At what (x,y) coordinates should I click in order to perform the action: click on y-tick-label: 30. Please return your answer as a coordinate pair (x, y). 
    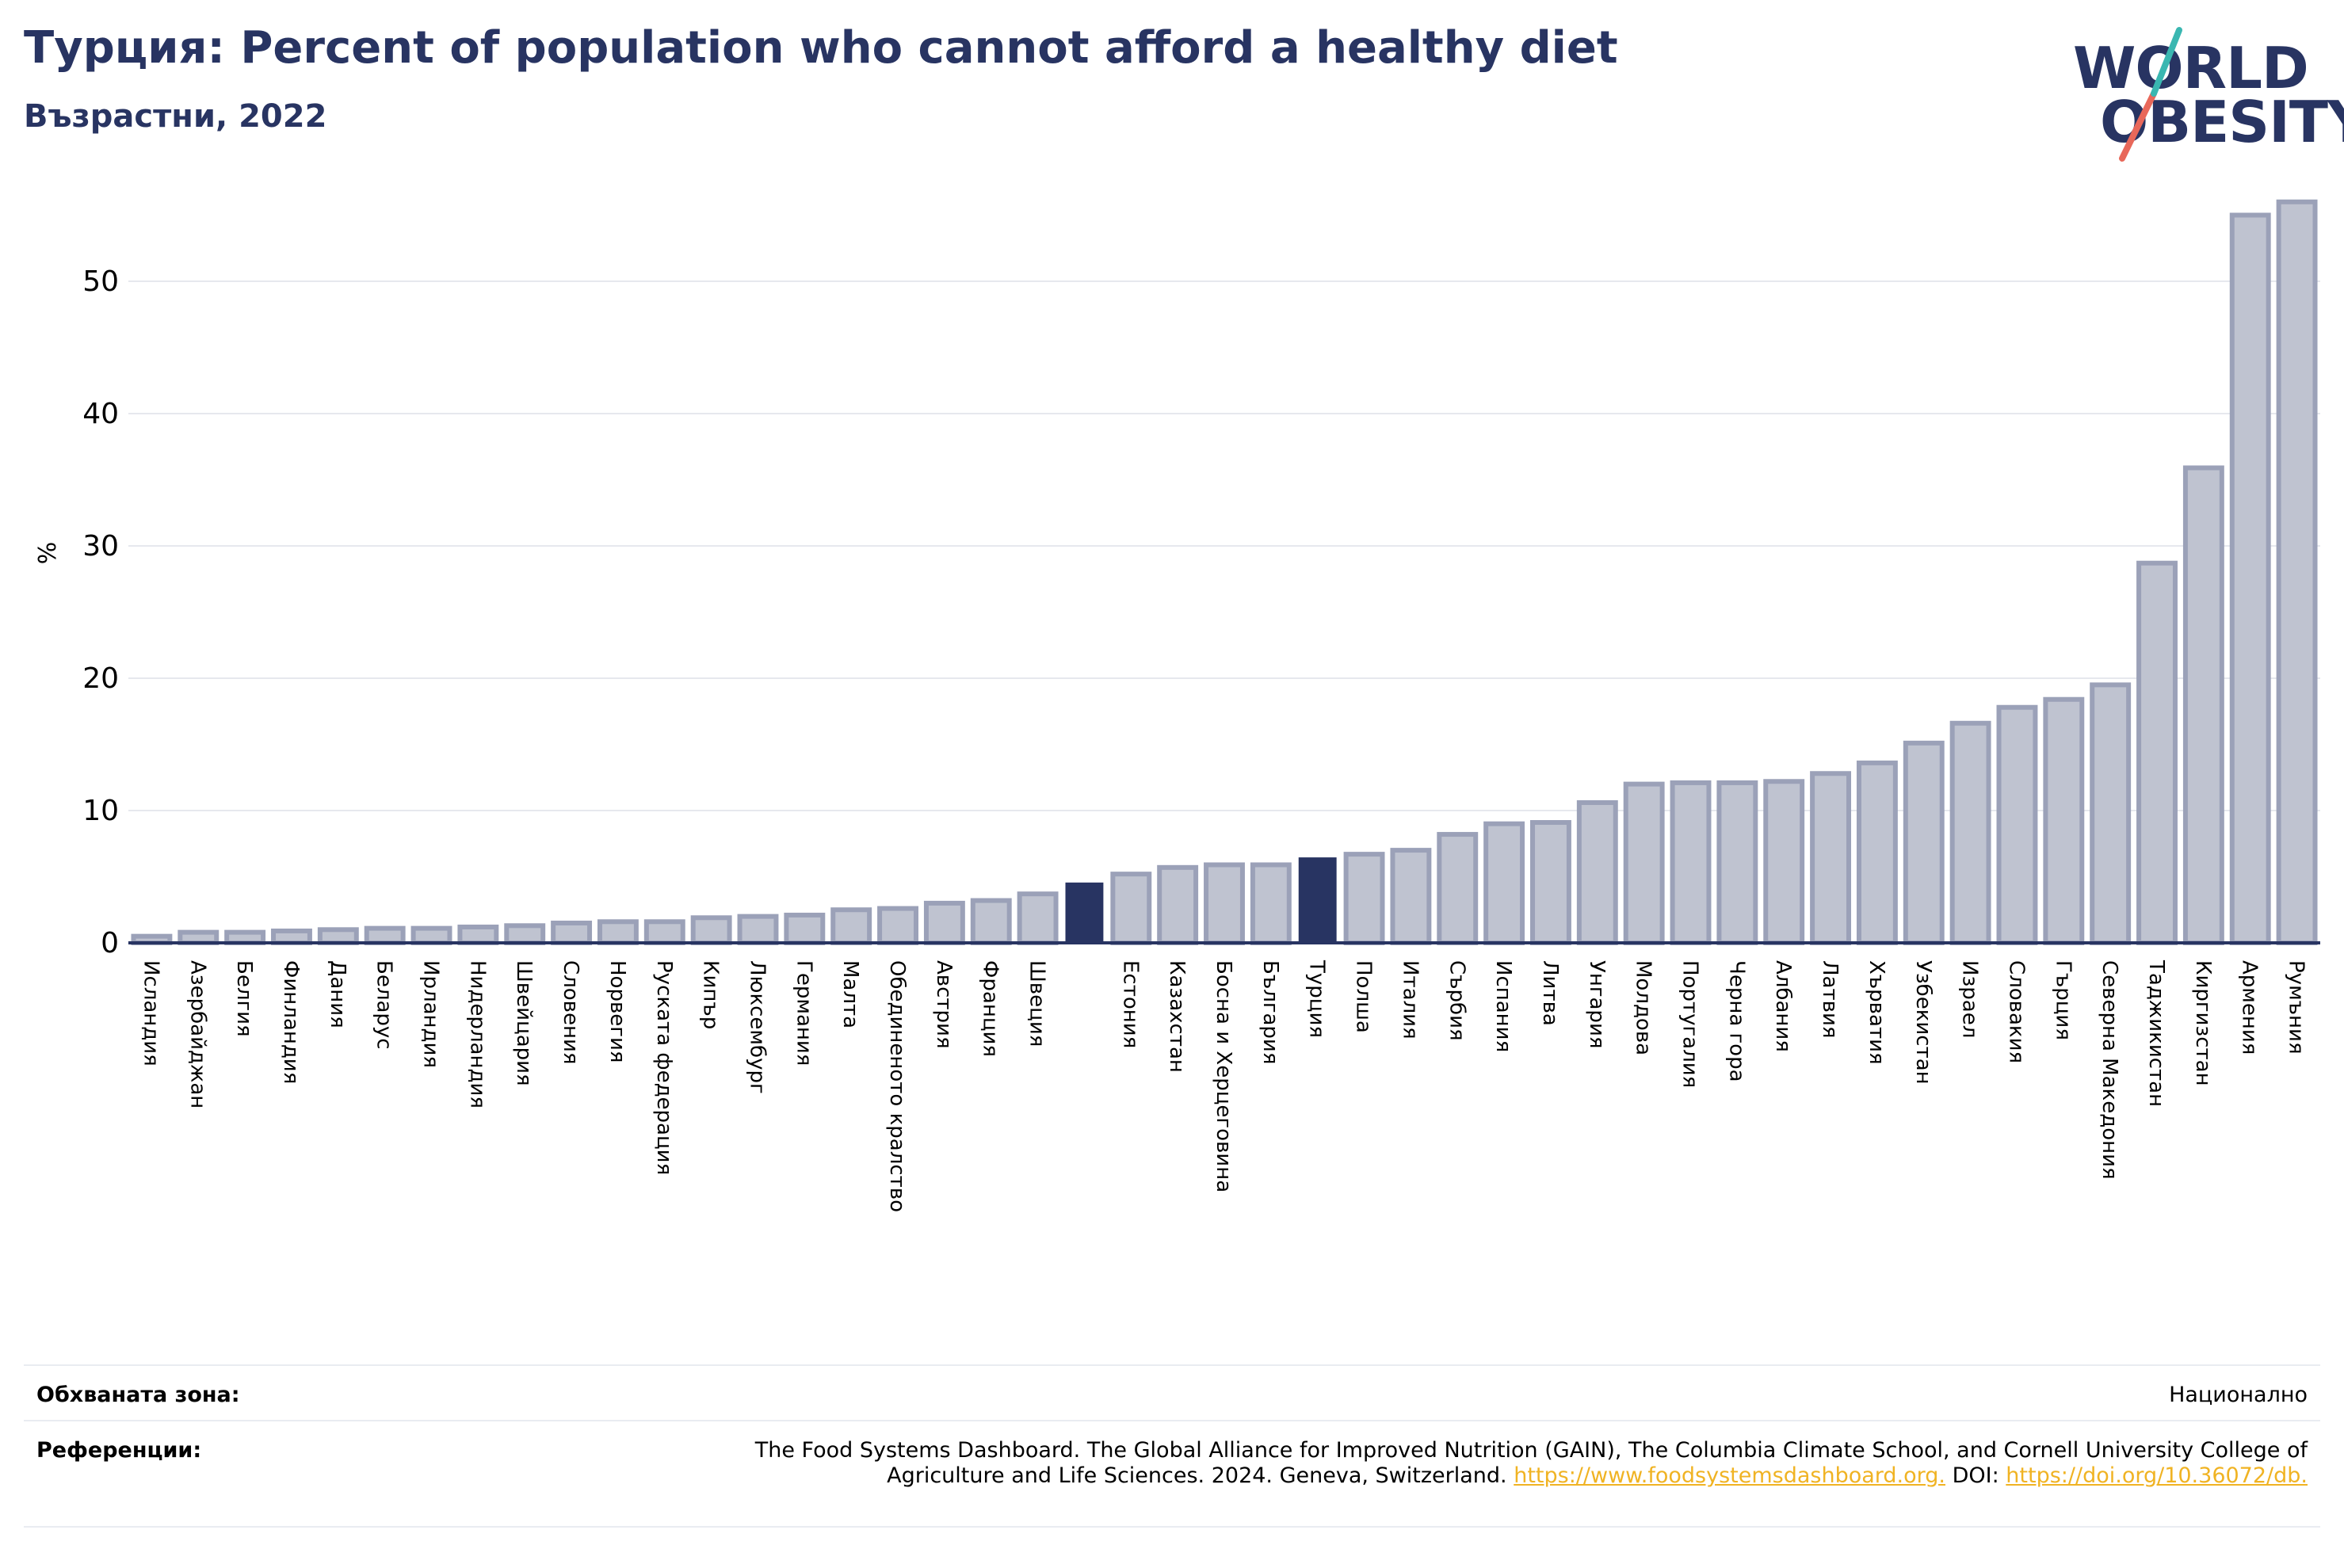
    Looking at the image, I should click on (100, 546).